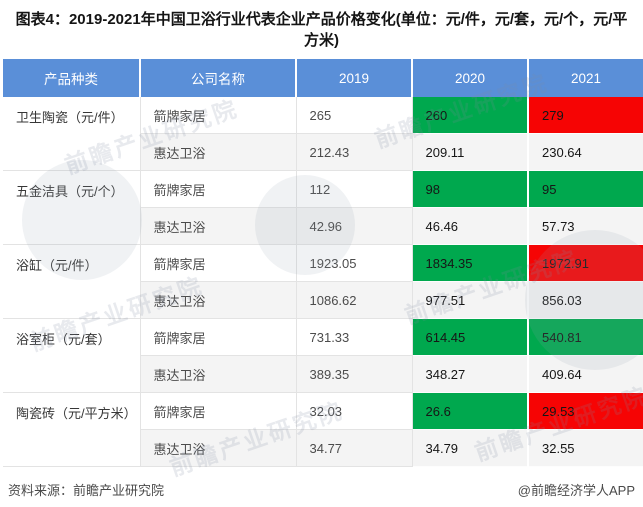 The width and height of the screenshot is (643, 507). I want to click on col-header-product: 产品种类, so click(72, 78).